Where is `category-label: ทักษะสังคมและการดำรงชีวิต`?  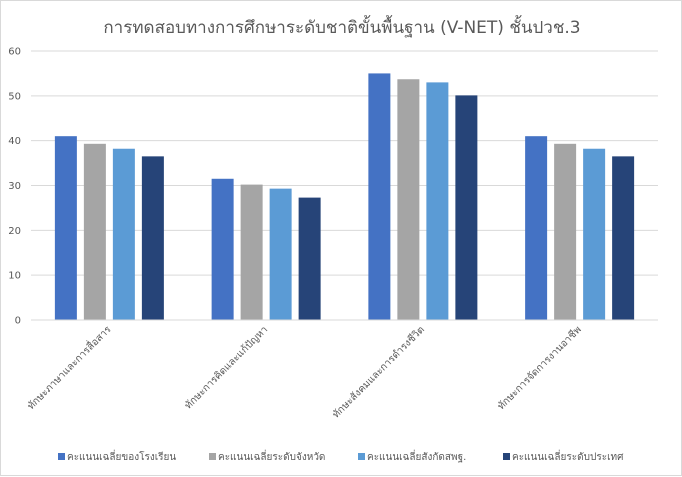
category-label: ทักษะสังคมและการดำรงชีวิต is located at coordinates (378, 372).